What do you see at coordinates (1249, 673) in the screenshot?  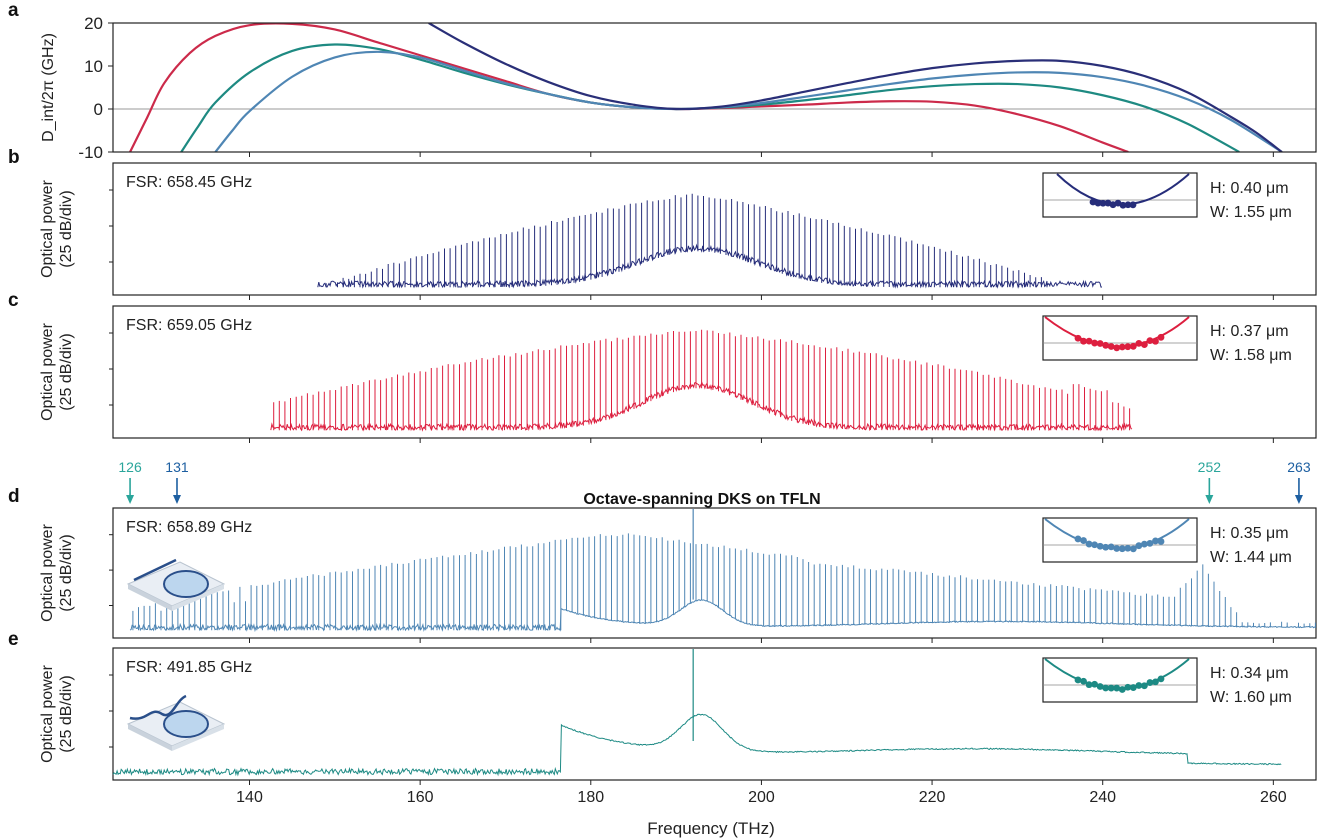 I see `inset-height-label: H: 0.34 μm` at bounding box center [1249, 673].